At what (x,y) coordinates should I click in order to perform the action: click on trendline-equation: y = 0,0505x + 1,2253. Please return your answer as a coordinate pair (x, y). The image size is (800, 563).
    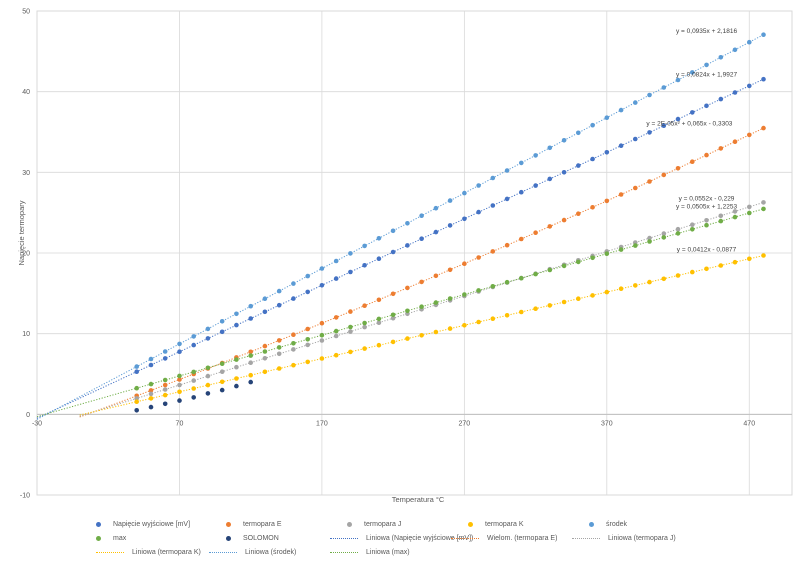
    Looking at the image, I should click on (706, 207).